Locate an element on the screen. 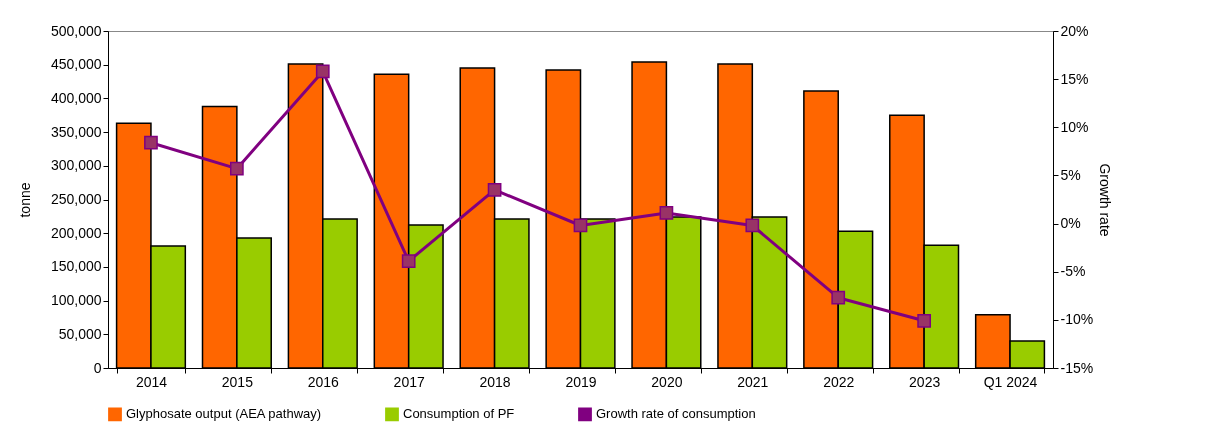 This screenshot has width=1208, height=447. x-tick-label: Q1 2024 is located at coordinates (1010, 381).